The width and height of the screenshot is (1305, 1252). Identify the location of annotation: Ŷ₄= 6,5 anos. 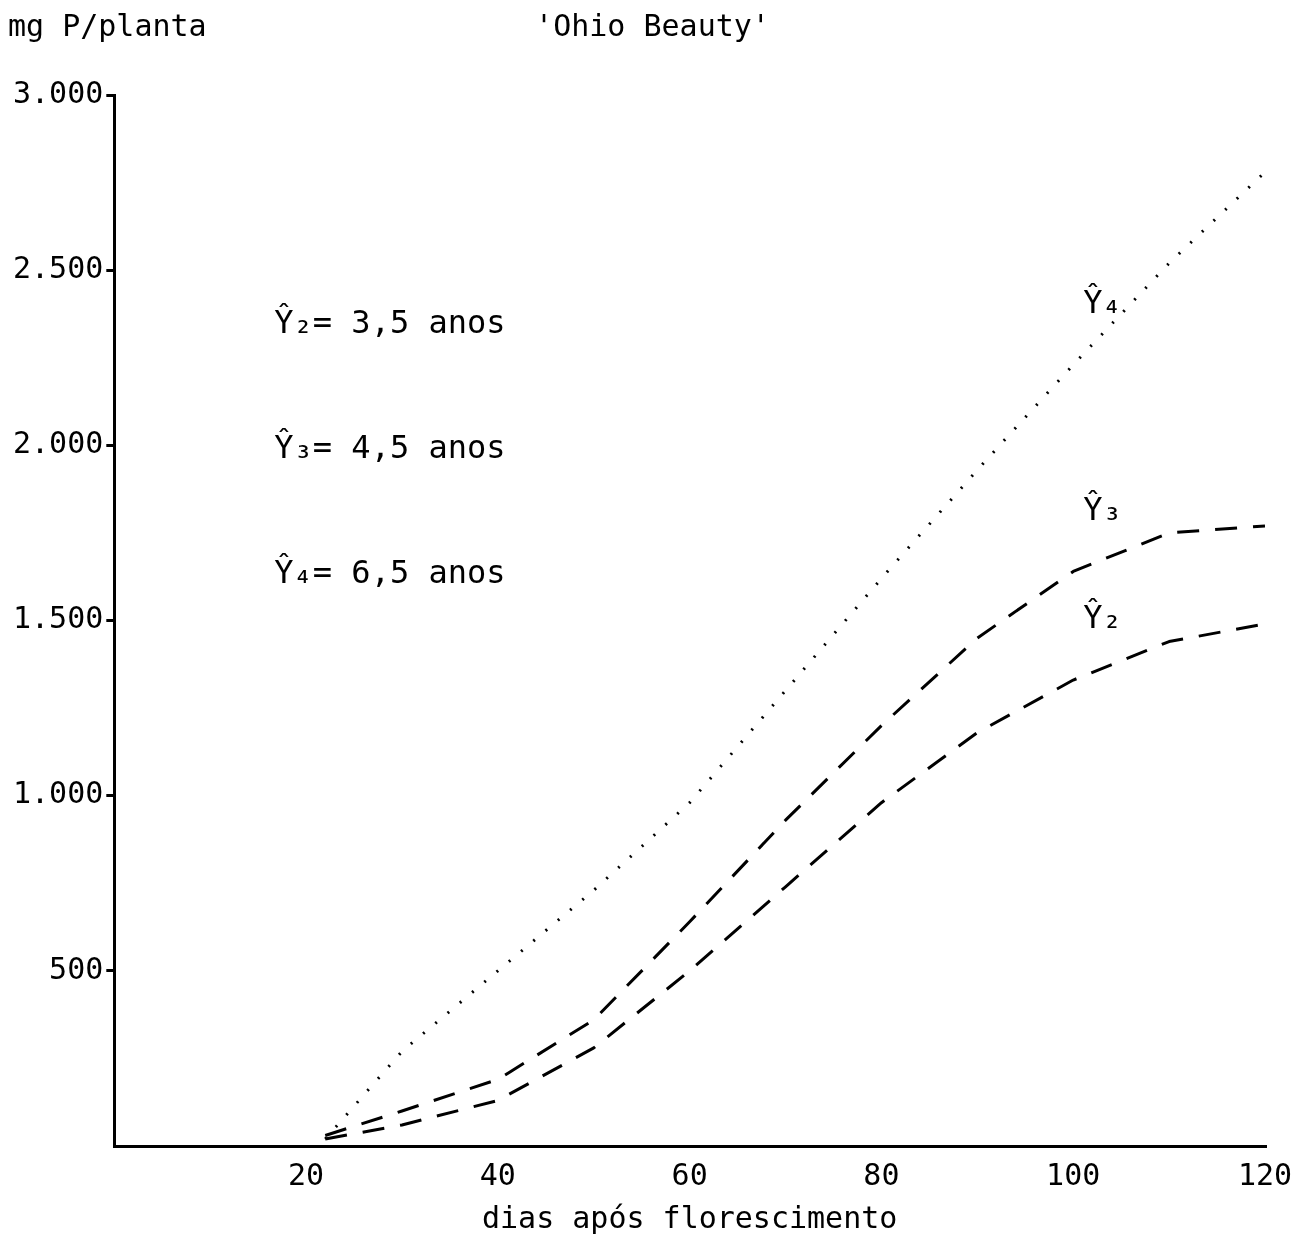
(390, 572).